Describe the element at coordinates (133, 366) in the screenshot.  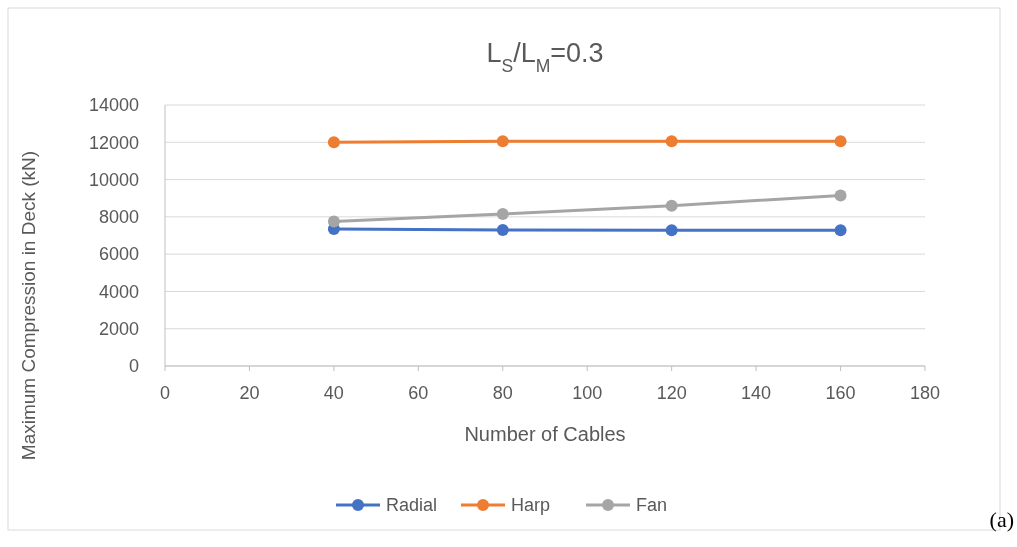
I see `y-tick-label: 0` at that location.